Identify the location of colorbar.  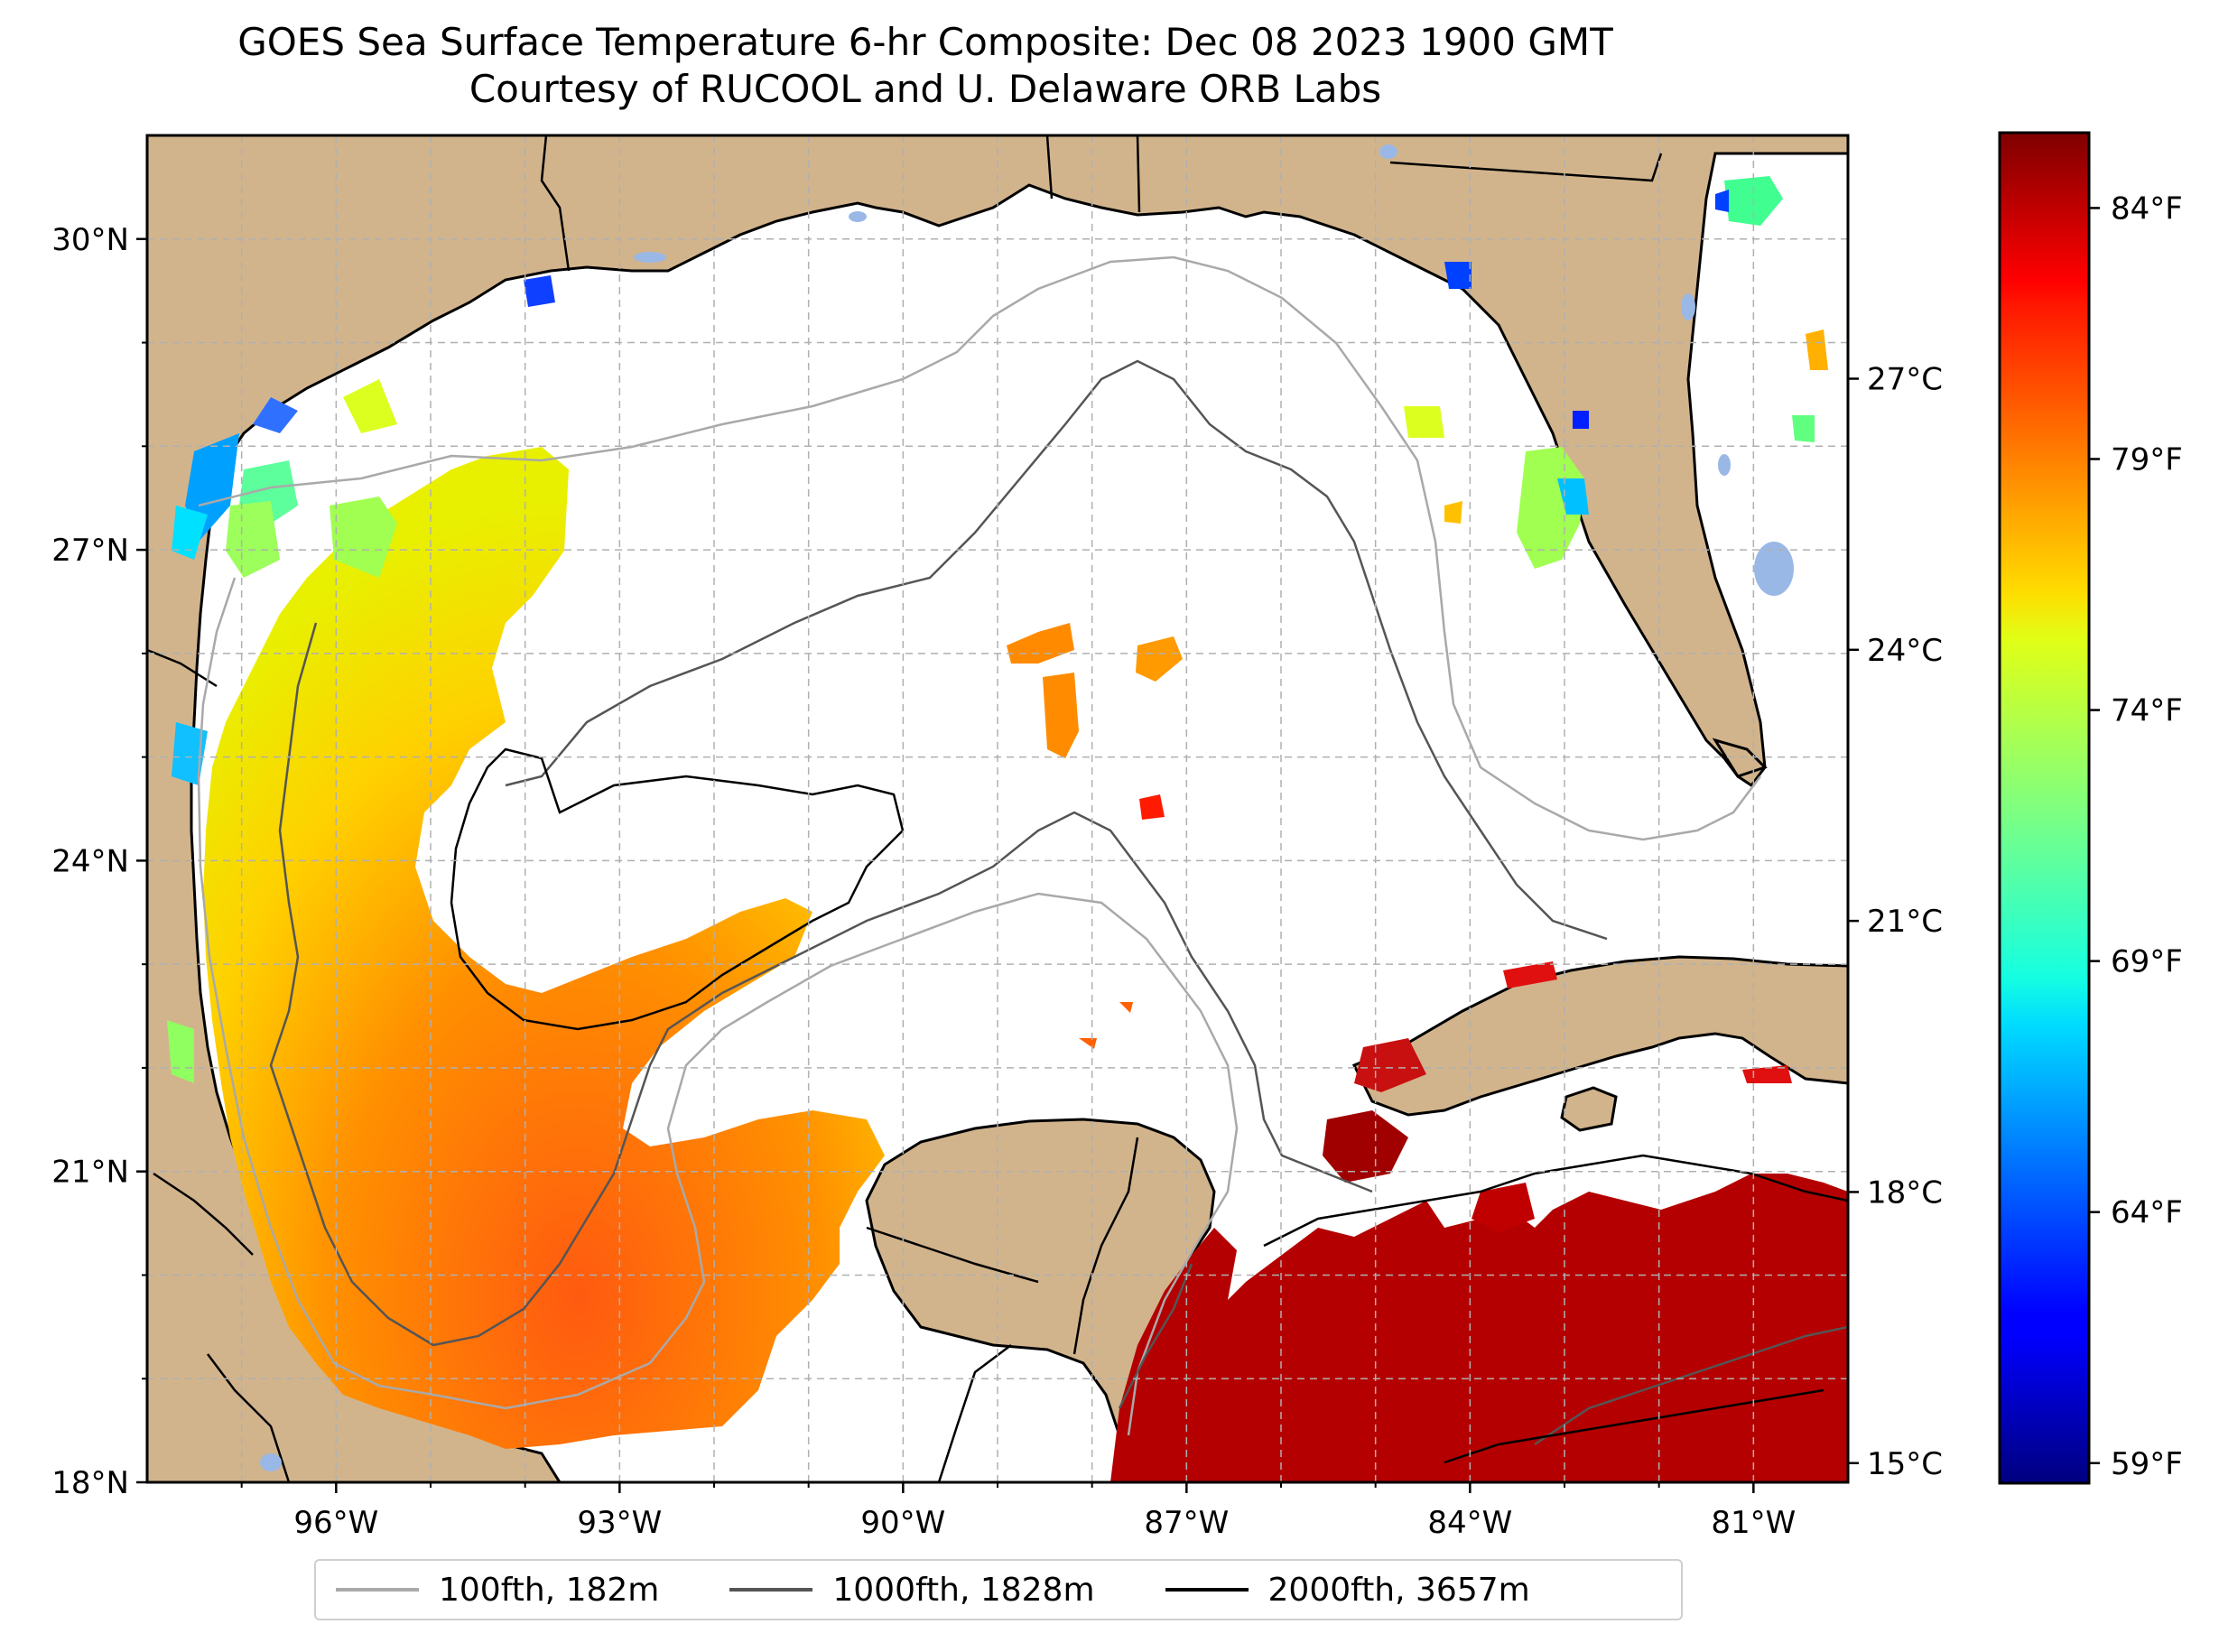
(2044, 808).